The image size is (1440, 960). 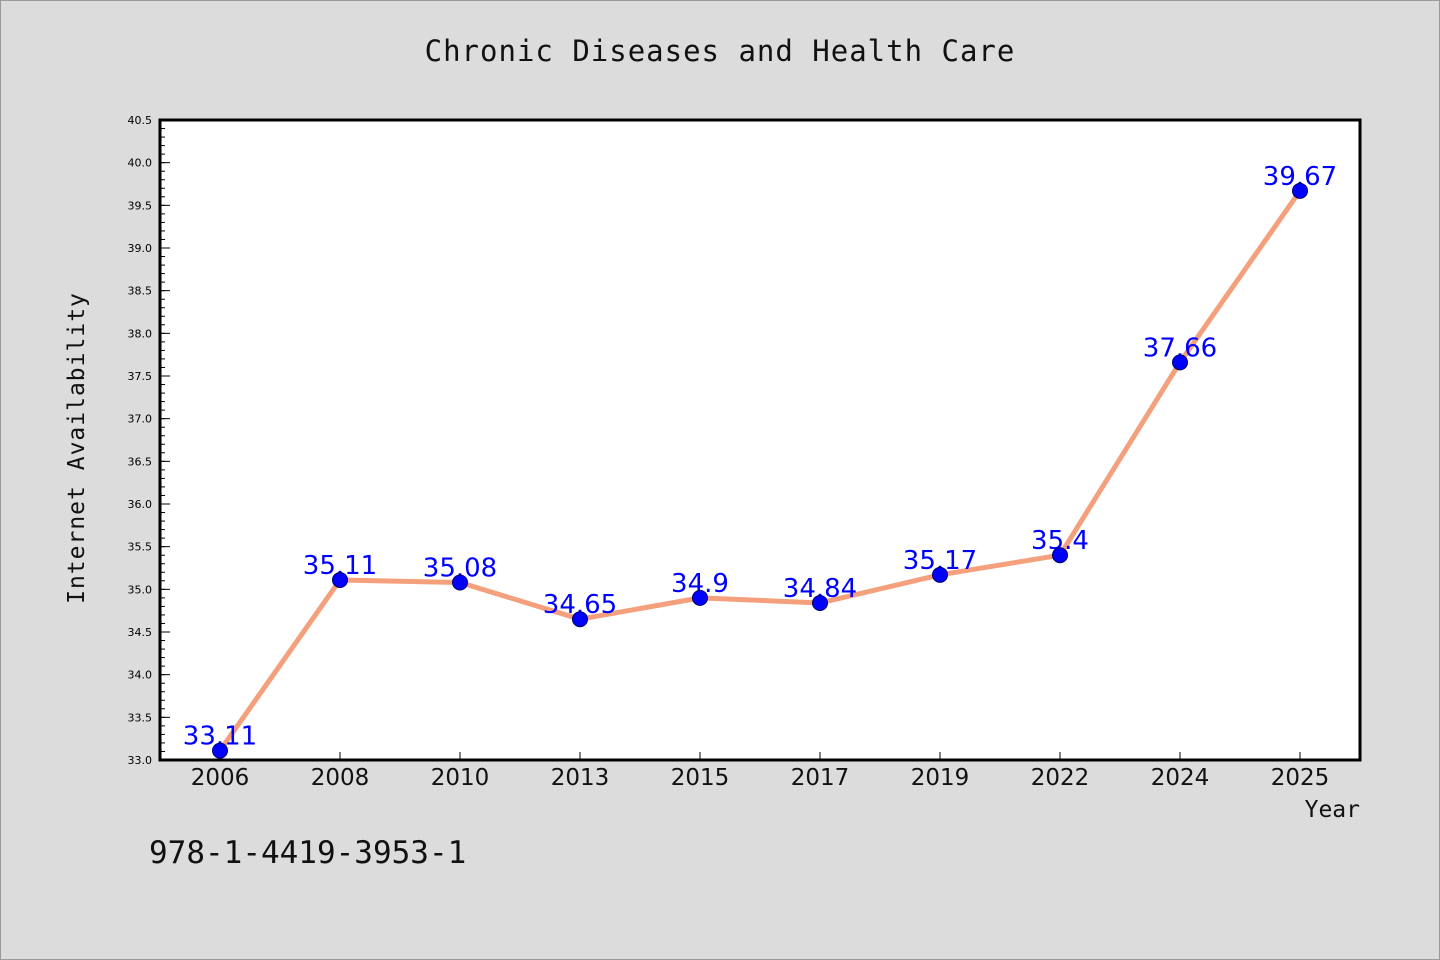 What do you see at coordinates (1180, 778) in the screenshot?
I see `x-tick-label: 2024` at bounding box center [1180, 778].